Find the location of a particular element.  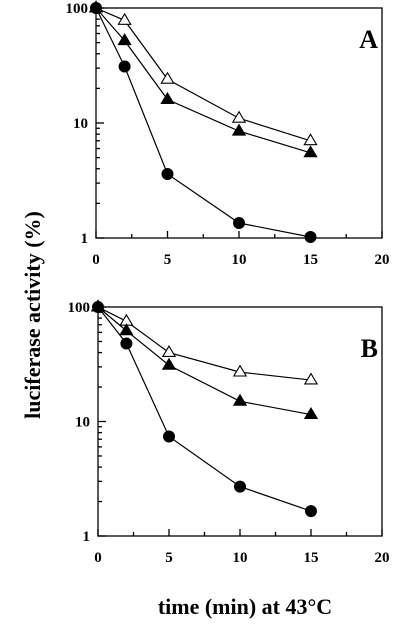

panel-label: A is located at coordinates (368, 39).